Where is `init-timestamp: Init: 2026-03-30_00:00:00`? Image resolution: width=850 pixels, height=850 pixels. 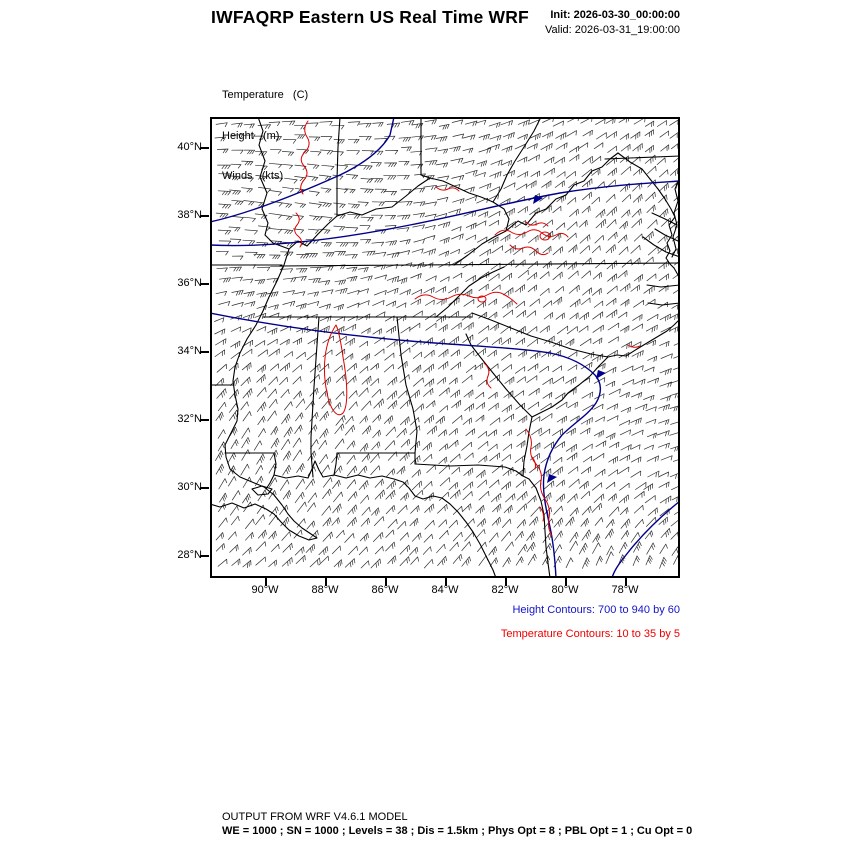
init-timestamp: Init: 2026-03-30_00:00:00 is located at coordinates (615, 15).